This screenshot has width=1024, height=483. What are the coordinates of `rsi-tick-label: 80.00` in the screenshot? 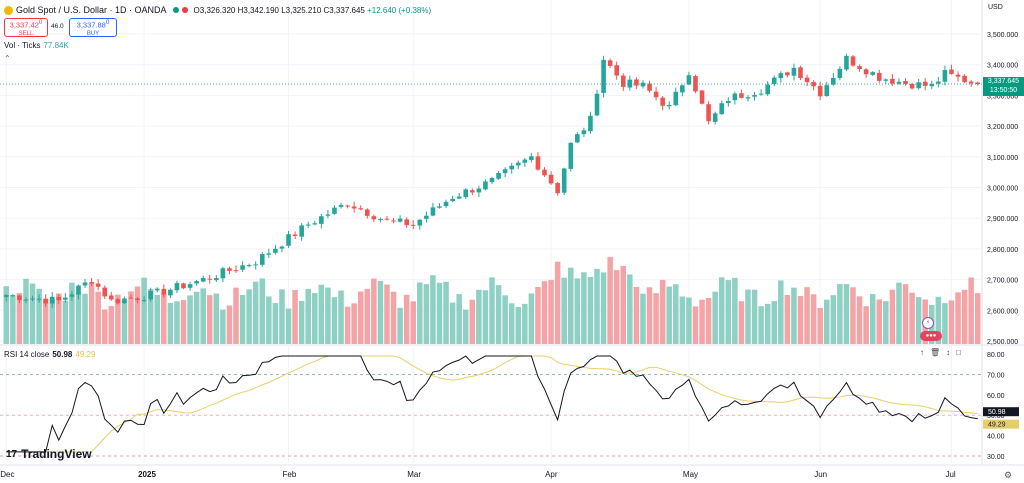 It's located at (996, 355).